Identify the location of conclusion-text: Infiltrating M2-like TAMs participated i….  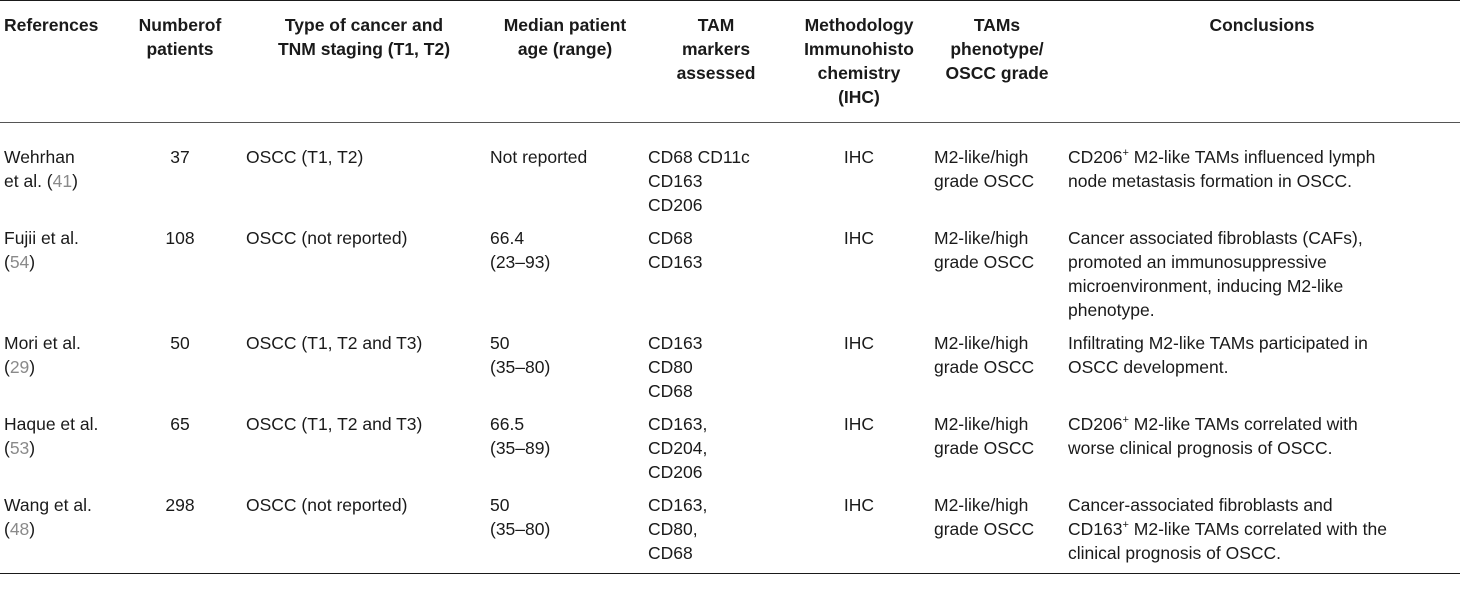
(1218, 355).